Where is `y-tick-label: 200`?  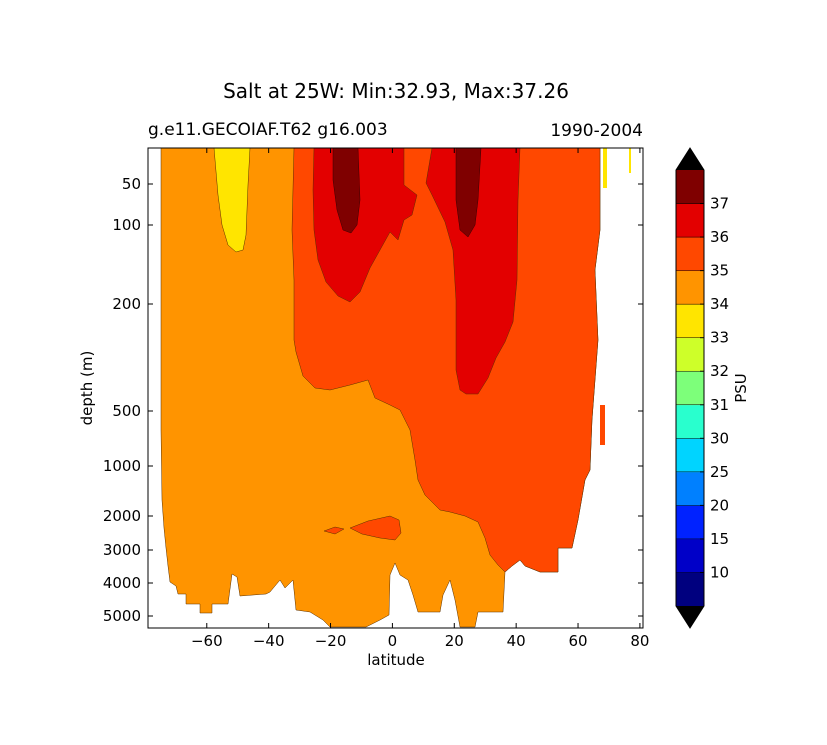
y-tick-label: 200 is located at coordinates (126, 304).